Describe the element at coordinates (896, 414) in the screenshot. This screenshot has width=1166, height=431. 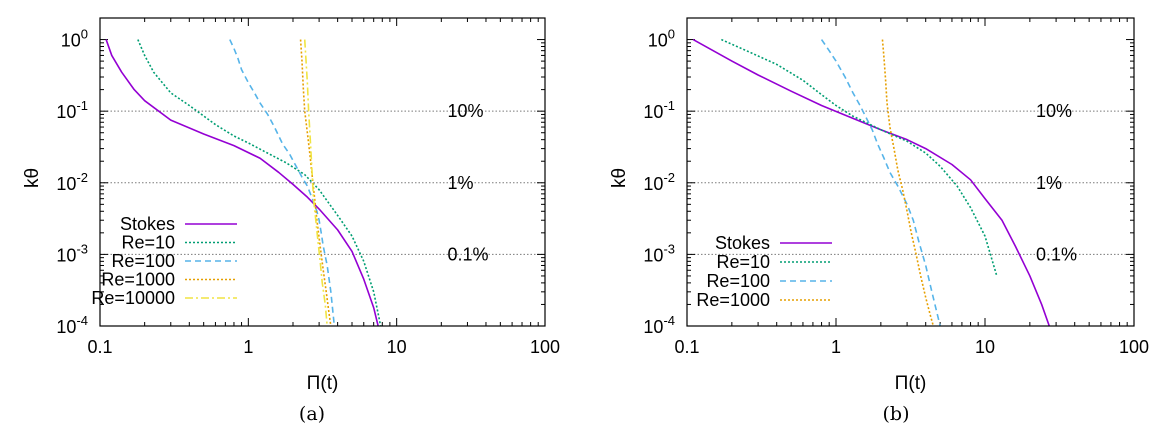
I see `caption-b: (b)` at that location.